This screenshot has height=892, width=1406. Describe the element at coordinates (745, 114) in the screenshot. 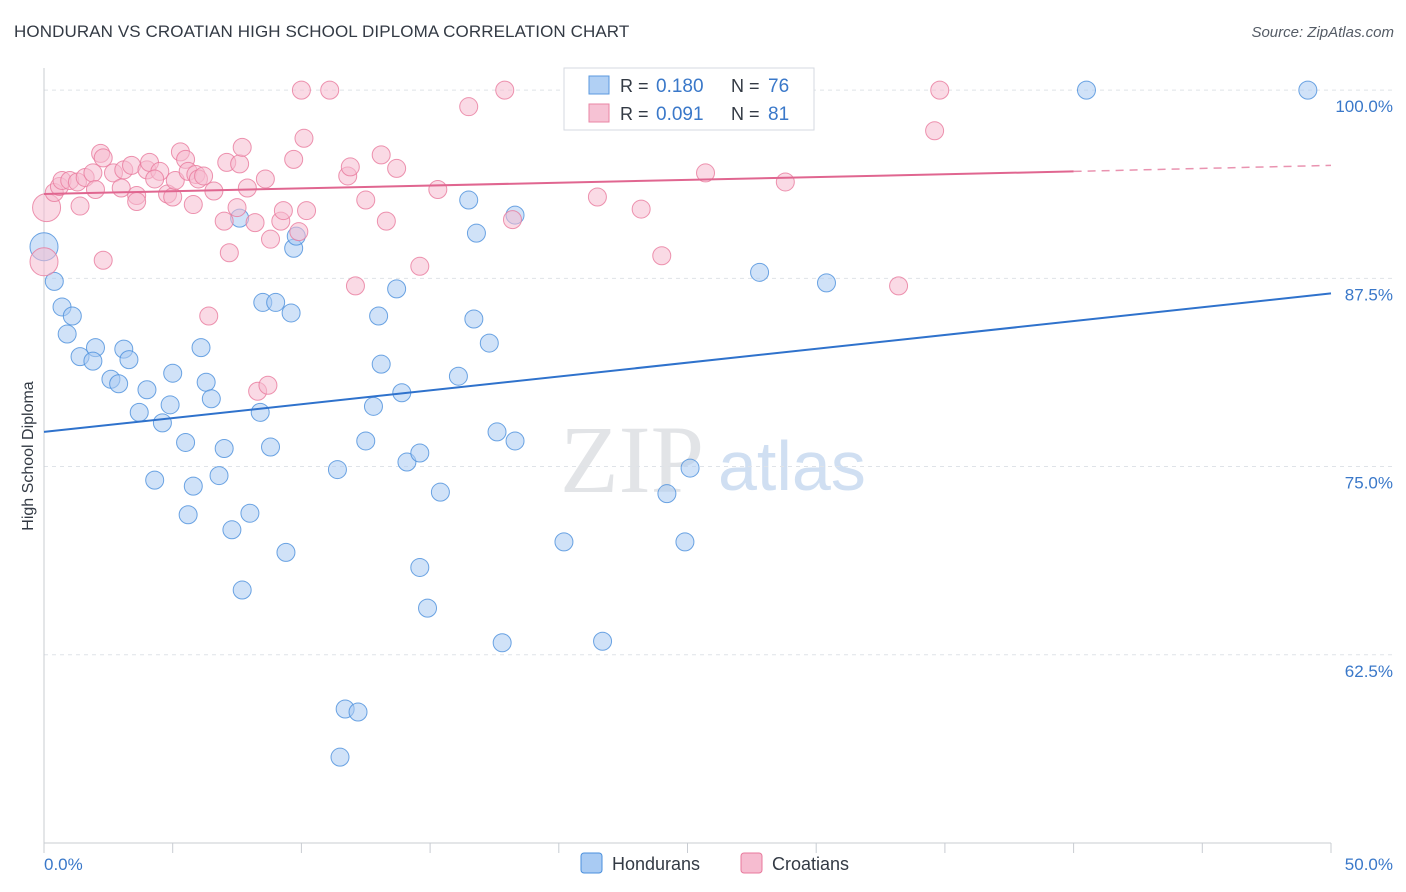

I see `legend-n-label-croatians: N =` at that location.